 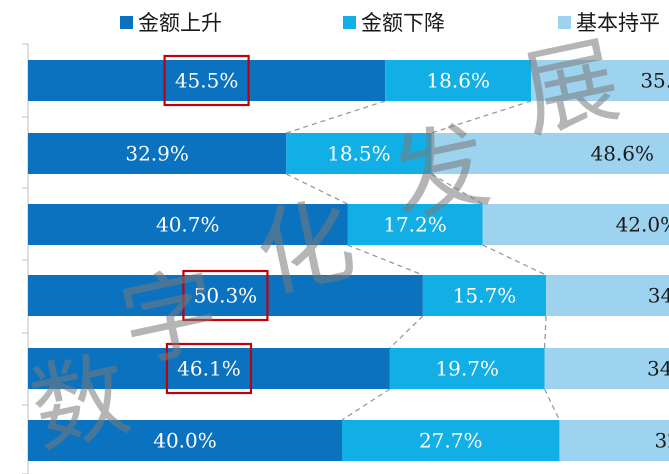 What do you see at coordinates (79, 403) in the screenshot?
I see `watermark-char: 数` at bounding box center [79, 403].